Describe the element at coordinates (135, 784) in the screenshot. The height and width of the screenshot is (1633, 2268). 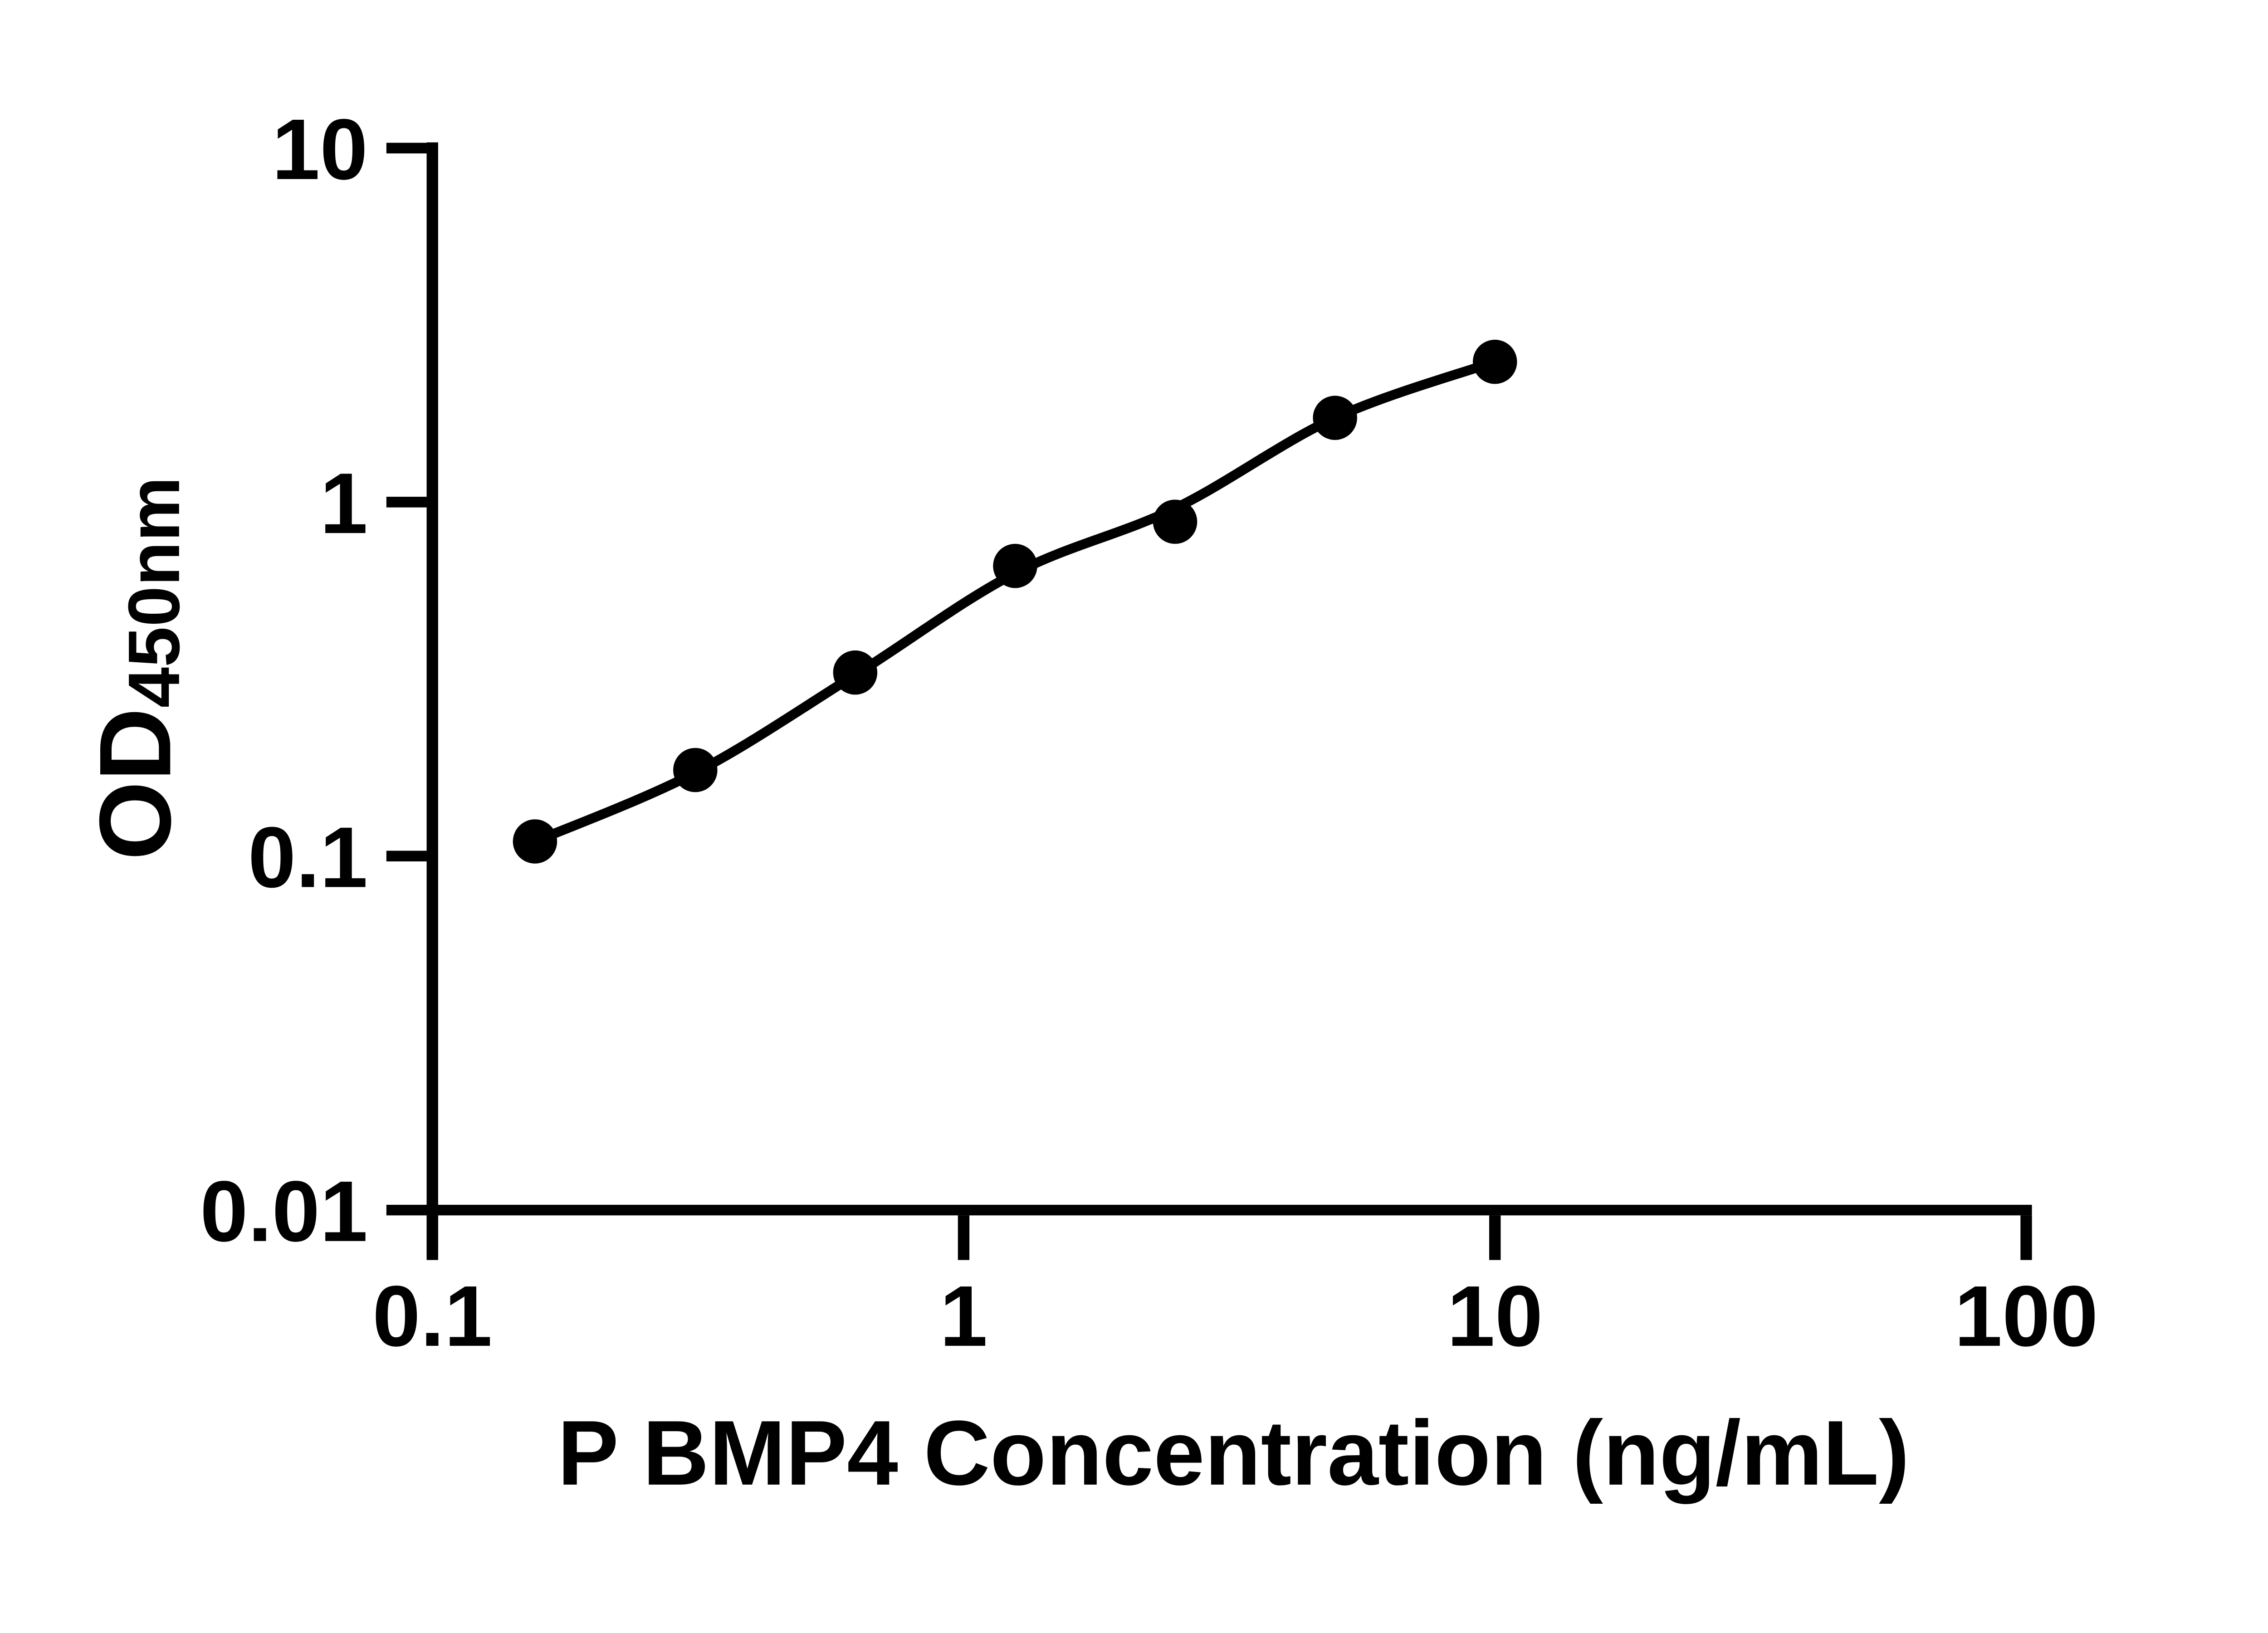
I see `y-axis-title-main: OD` at that location.